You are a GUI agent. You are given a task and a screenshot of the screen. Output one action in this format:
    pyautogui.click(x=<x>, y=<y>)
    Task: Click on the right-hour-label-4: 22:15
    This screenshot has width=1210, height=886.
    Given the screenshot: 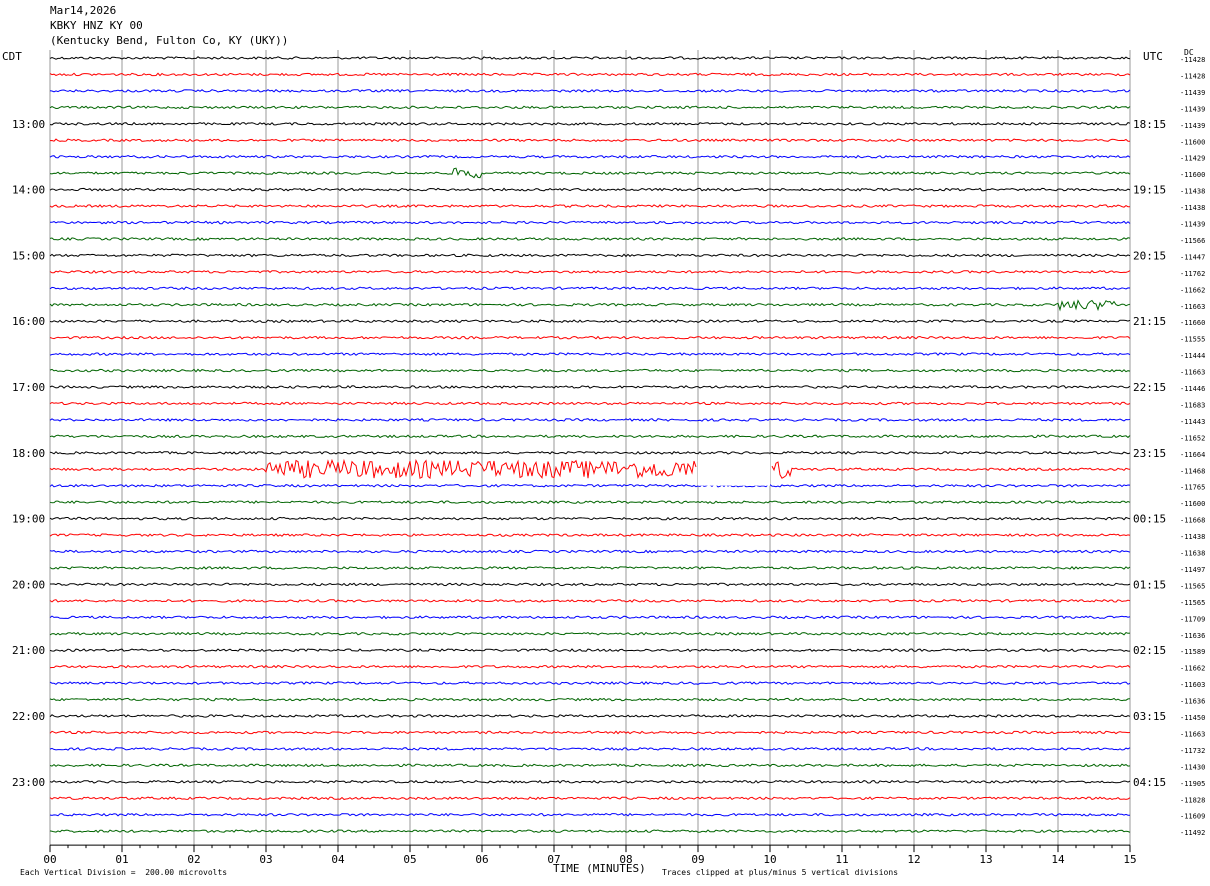 What is the action you would take?
    pyautogui.click(x=1149, y=387)
    